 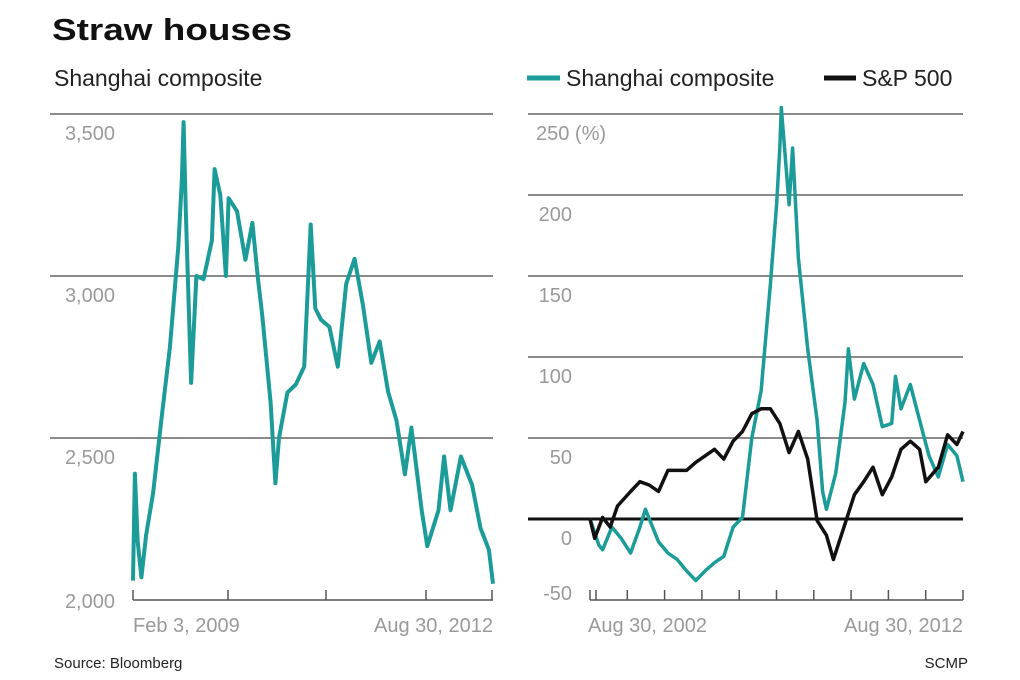 What do you see at coordinates (670, 78) in the screenshot?
I see `legend-label-shanghai: Shanghai composite` at bounding box center [670, 78].